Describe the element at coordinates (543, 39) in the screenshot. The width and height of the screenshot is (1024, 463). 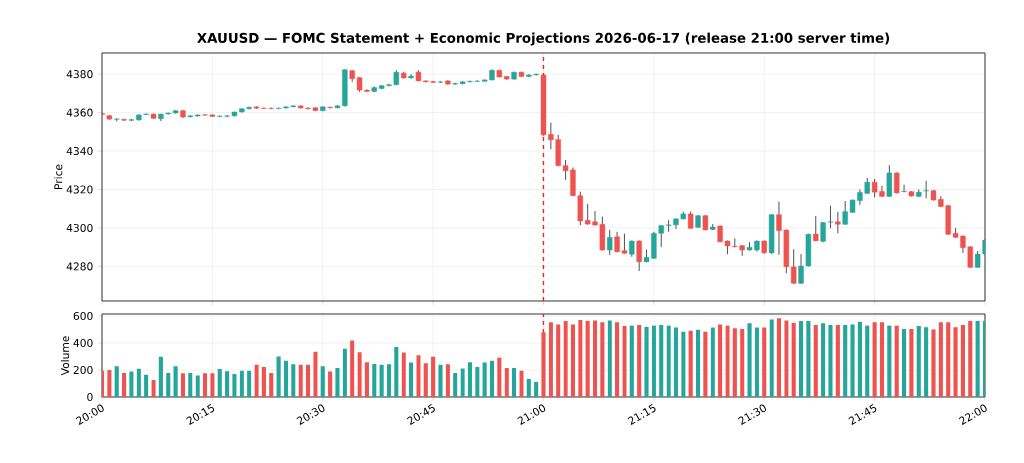
I see `chart-title: XAUUSD — FOMC Statement + Economic Projections 2026-06-17 (release 21:00 server time)` at that location.